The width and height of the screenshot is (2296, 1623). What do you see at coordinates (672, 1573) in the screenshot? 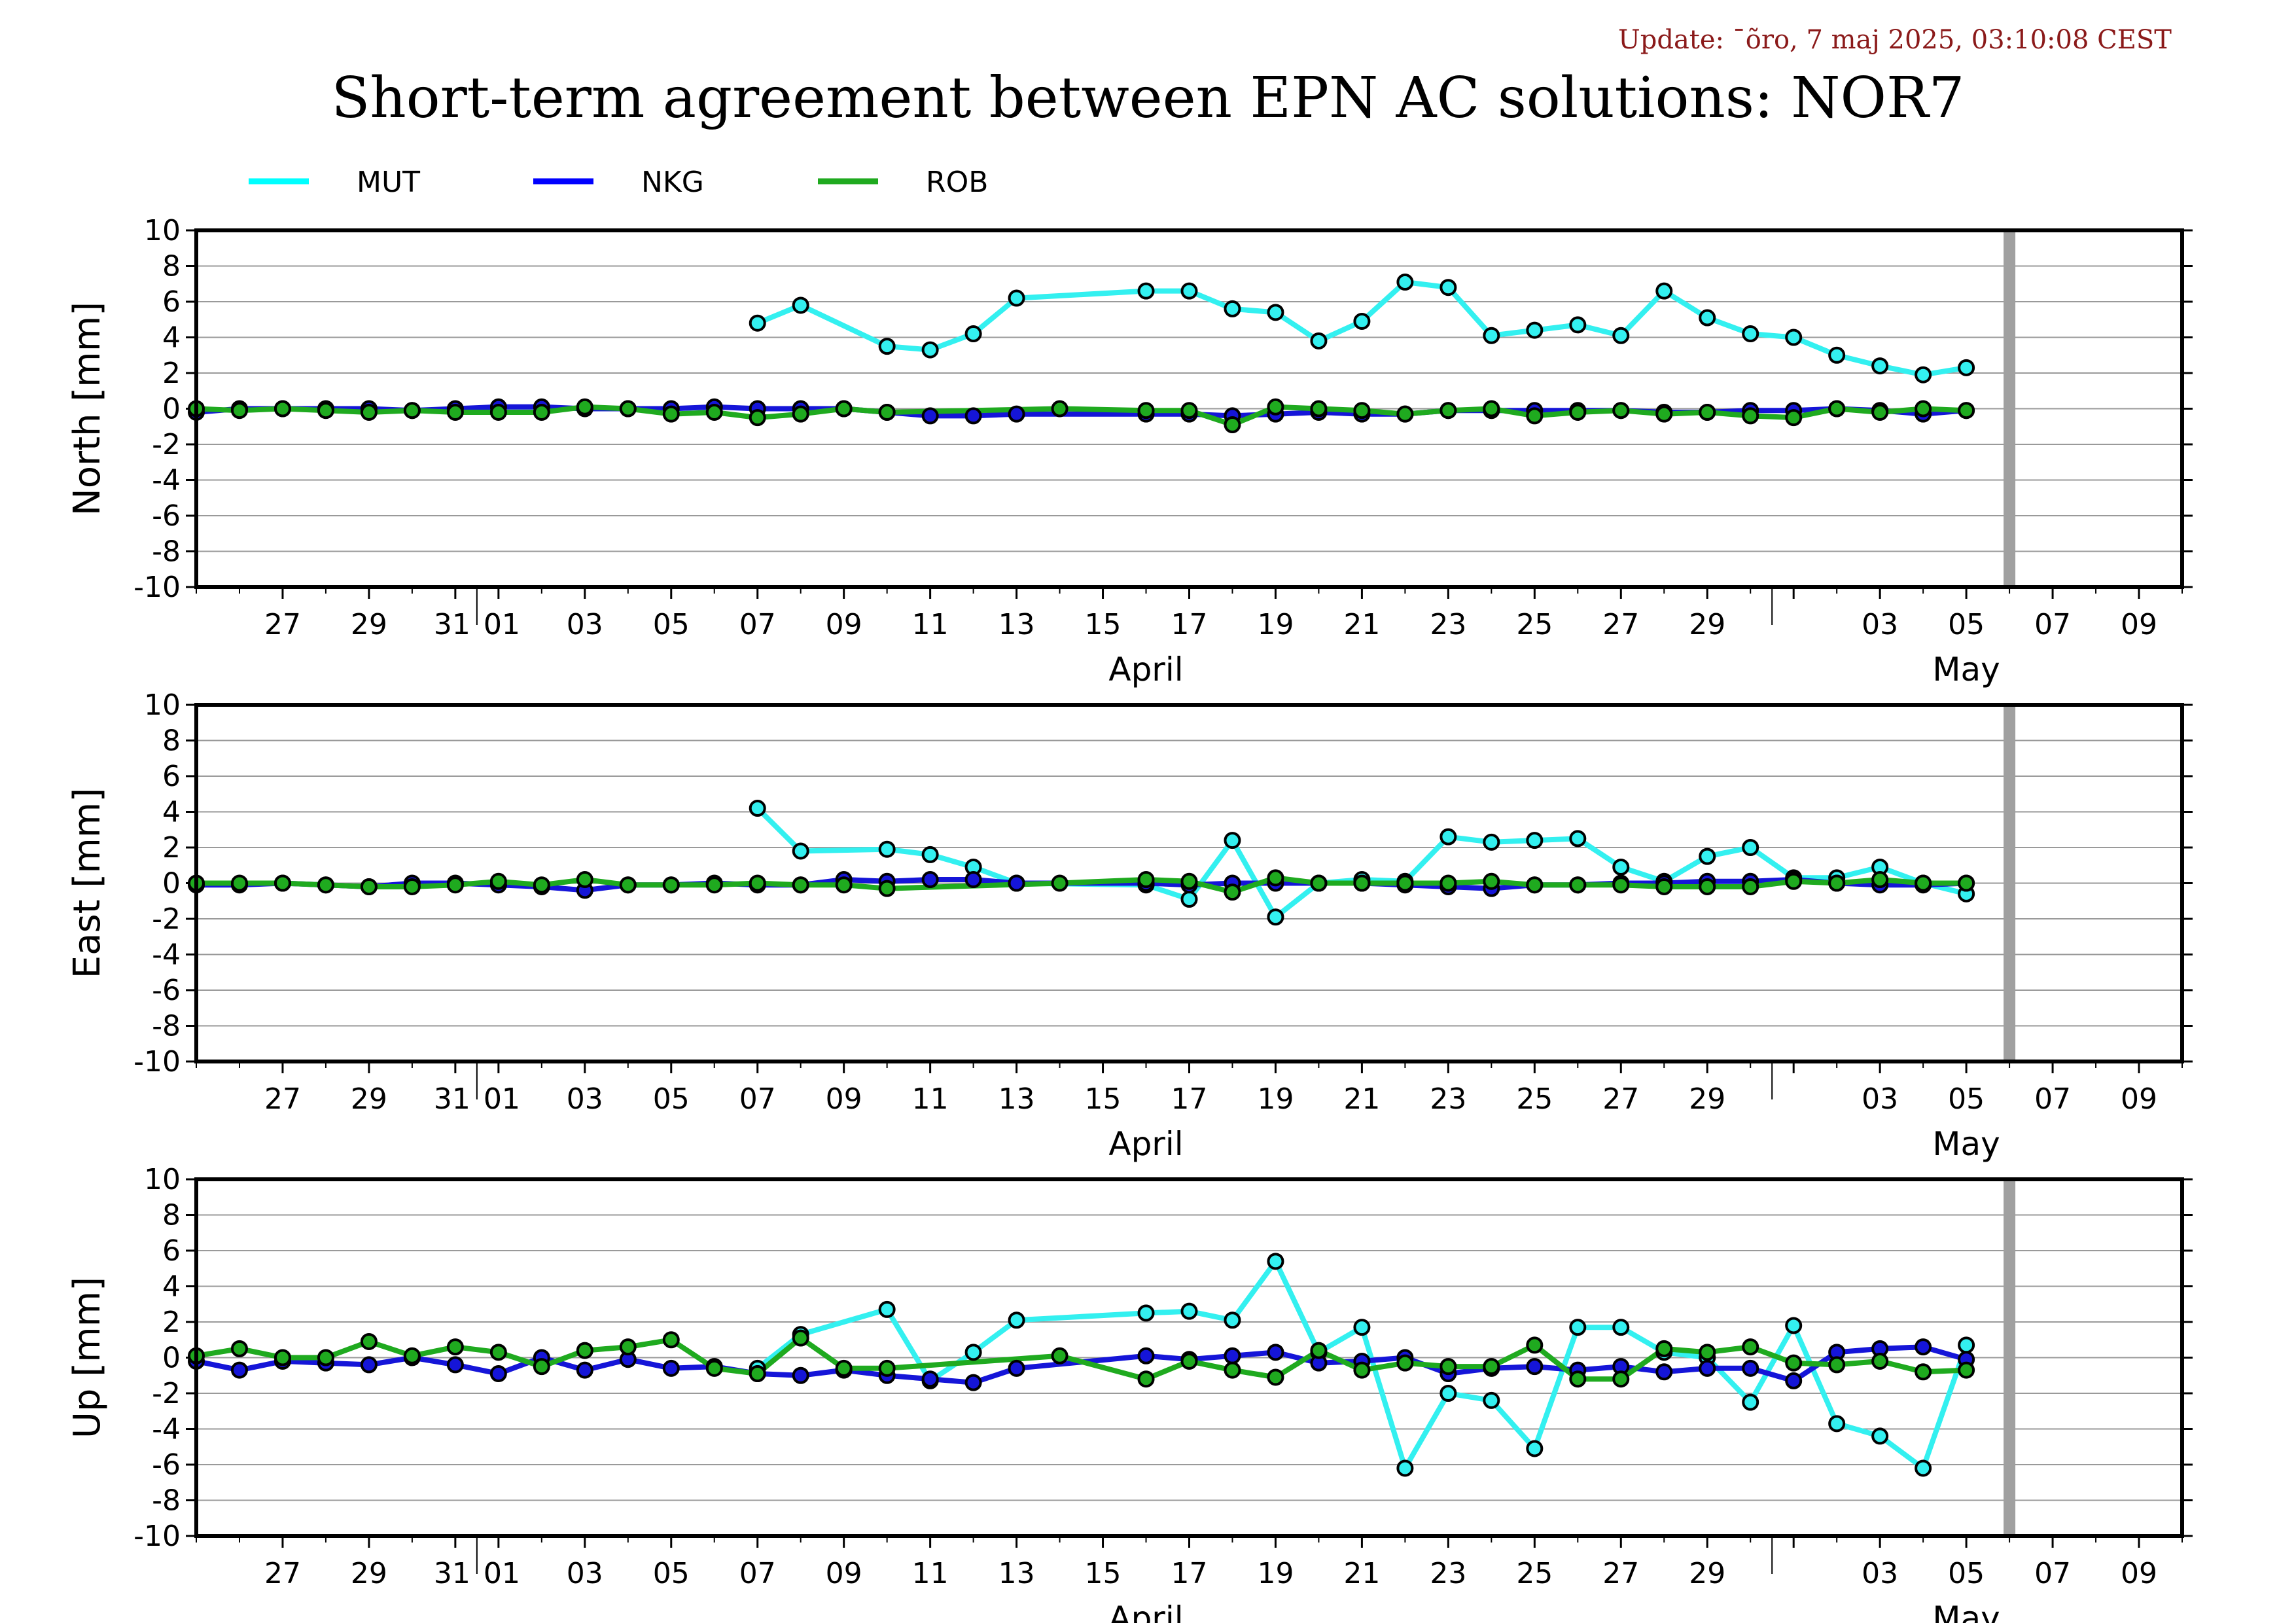
I see `x-tick-label: 05` at bounding box center [672, 1573].